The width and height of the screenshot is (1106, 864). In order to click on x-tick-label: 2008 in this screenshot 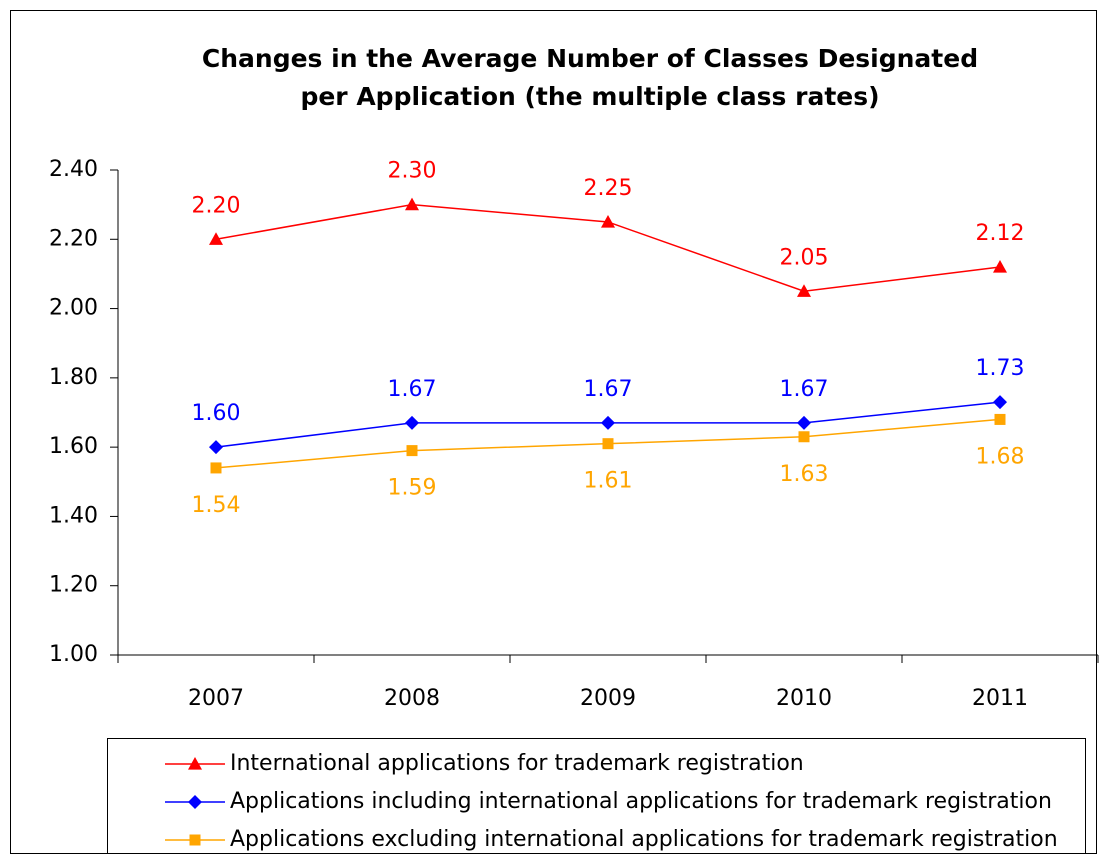, I will do `click(412, 698)`.